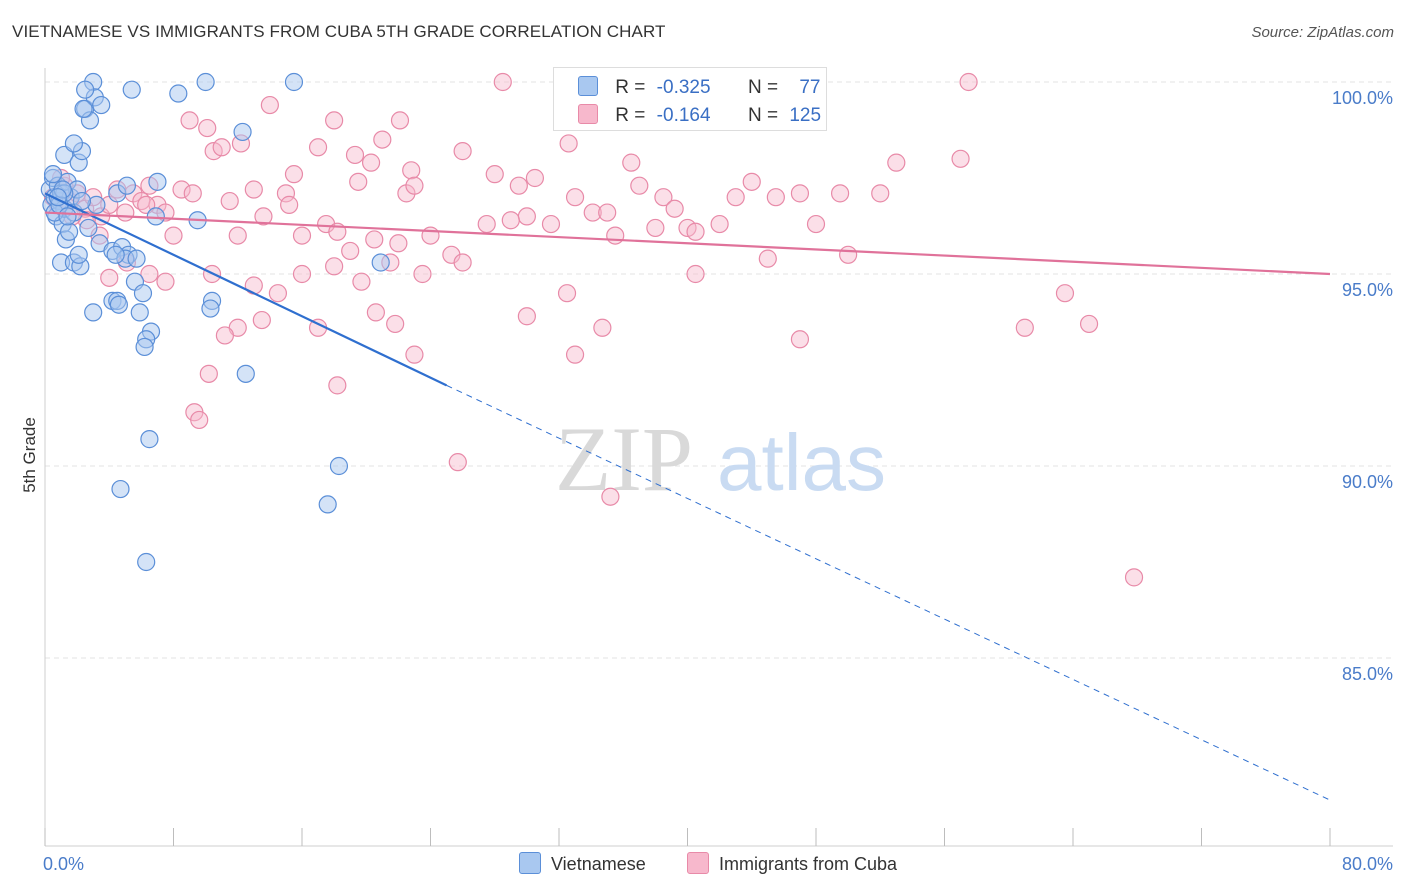  I want to click on r-value-cuba: -0.164, so click(683, 115).